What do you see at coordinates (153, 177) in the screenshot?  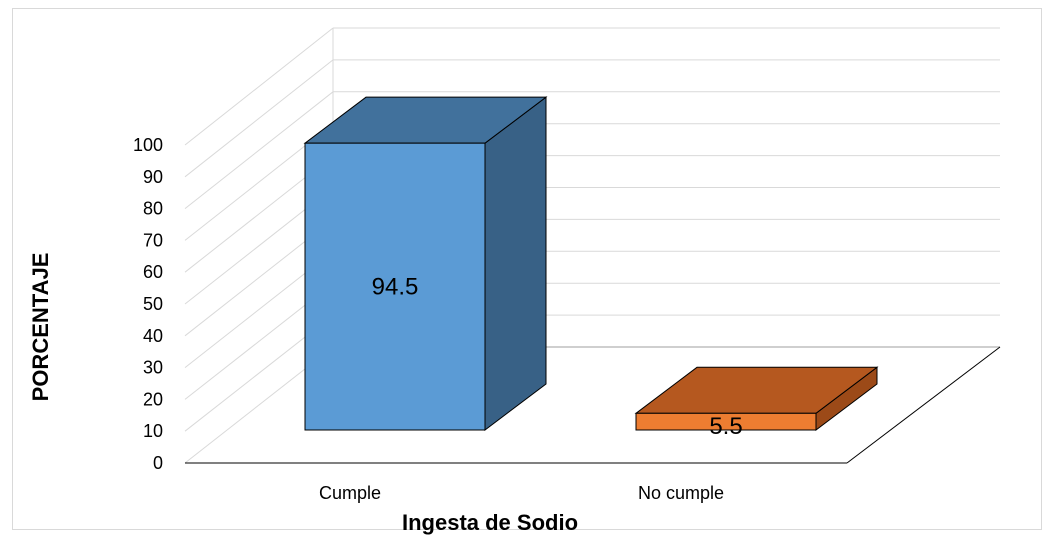 I see `y-tick-label: 90` at bounding box center [153, 177].